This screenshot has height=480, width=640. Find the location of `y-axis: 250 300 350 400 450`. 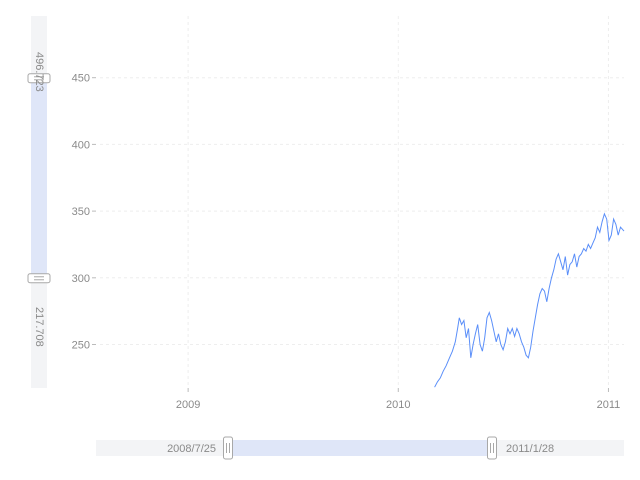

y-axis: 250 300 350 400 450 is located at coordinates (84, 212).